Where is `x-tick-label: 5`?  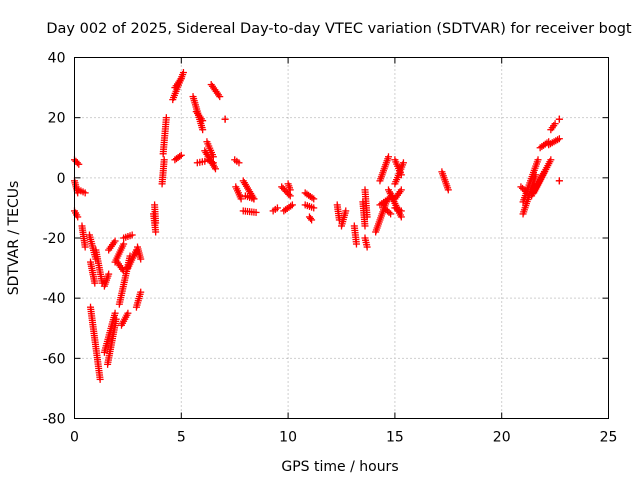
x-tick-label: 5 is located at coordinates (181, 438).